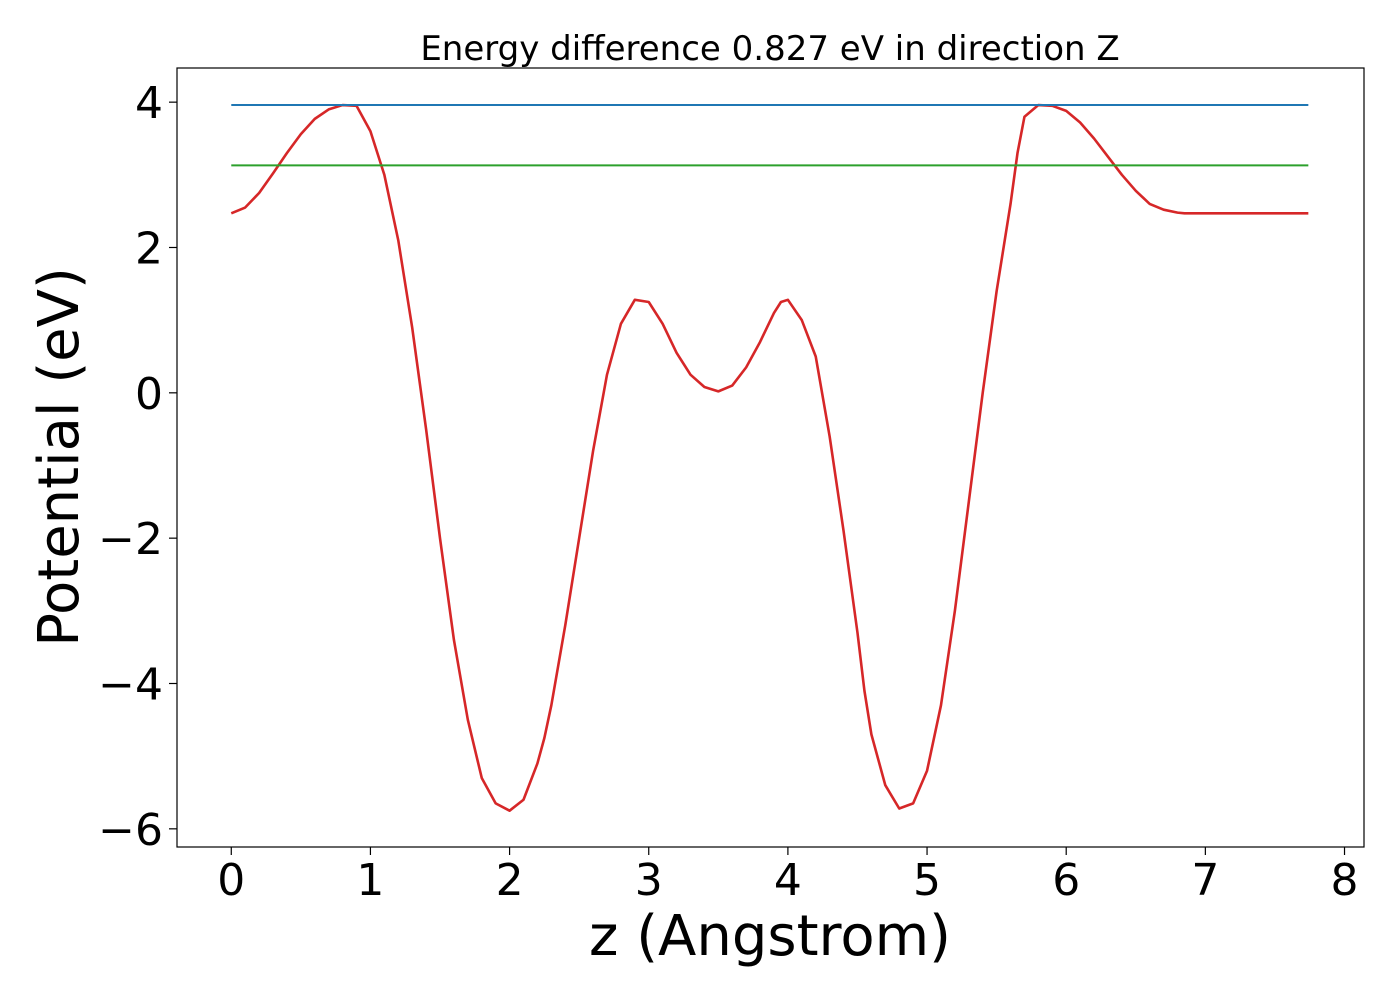 Image resolution: width=1400 pixels, height=1000 pixels. Describe the element at coordinates (130, 684) in the screenshot. I see `y-tick-label: −4` at that location.